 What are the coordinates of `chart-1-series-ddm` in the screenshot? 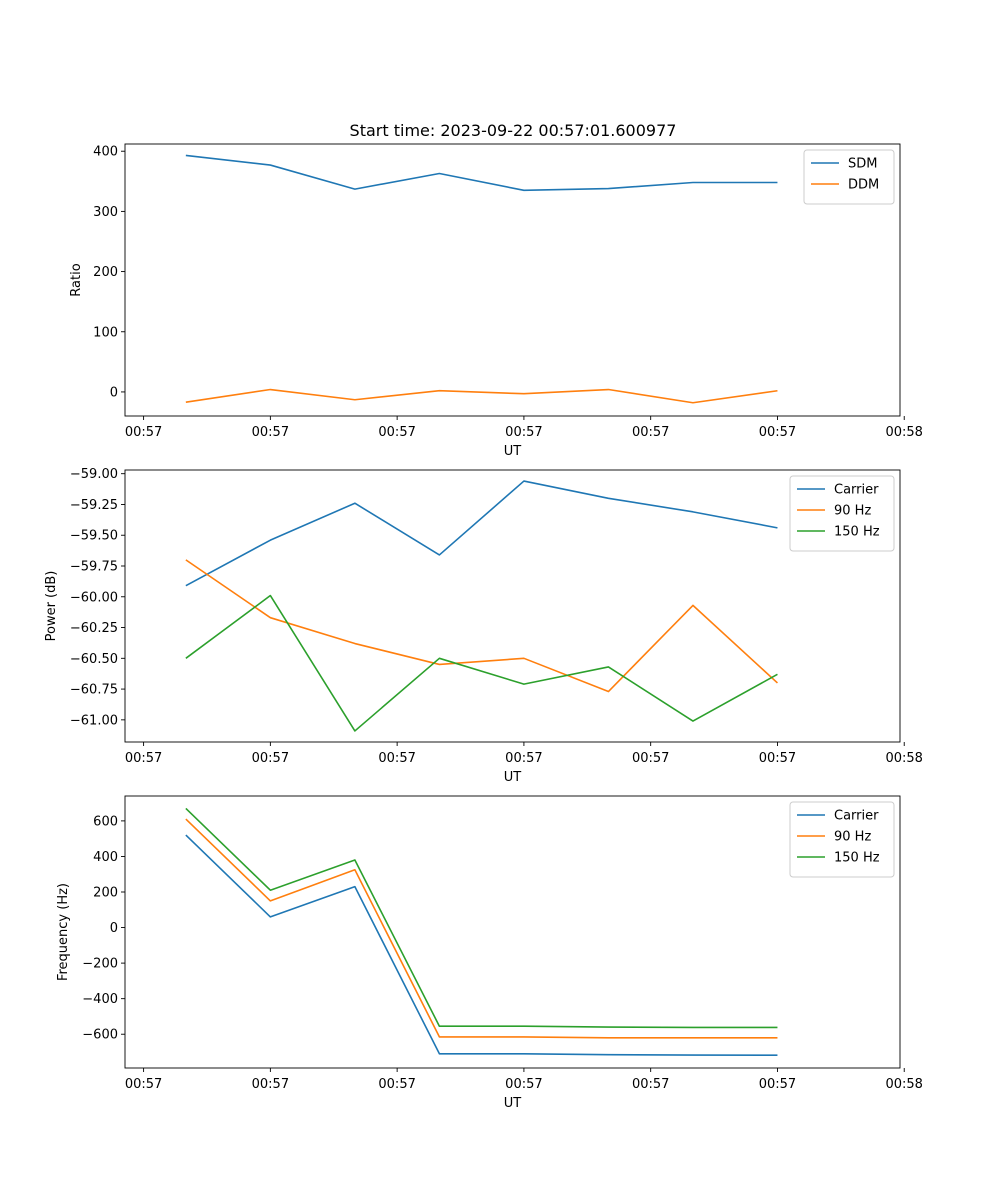 It's located at (481, 396).